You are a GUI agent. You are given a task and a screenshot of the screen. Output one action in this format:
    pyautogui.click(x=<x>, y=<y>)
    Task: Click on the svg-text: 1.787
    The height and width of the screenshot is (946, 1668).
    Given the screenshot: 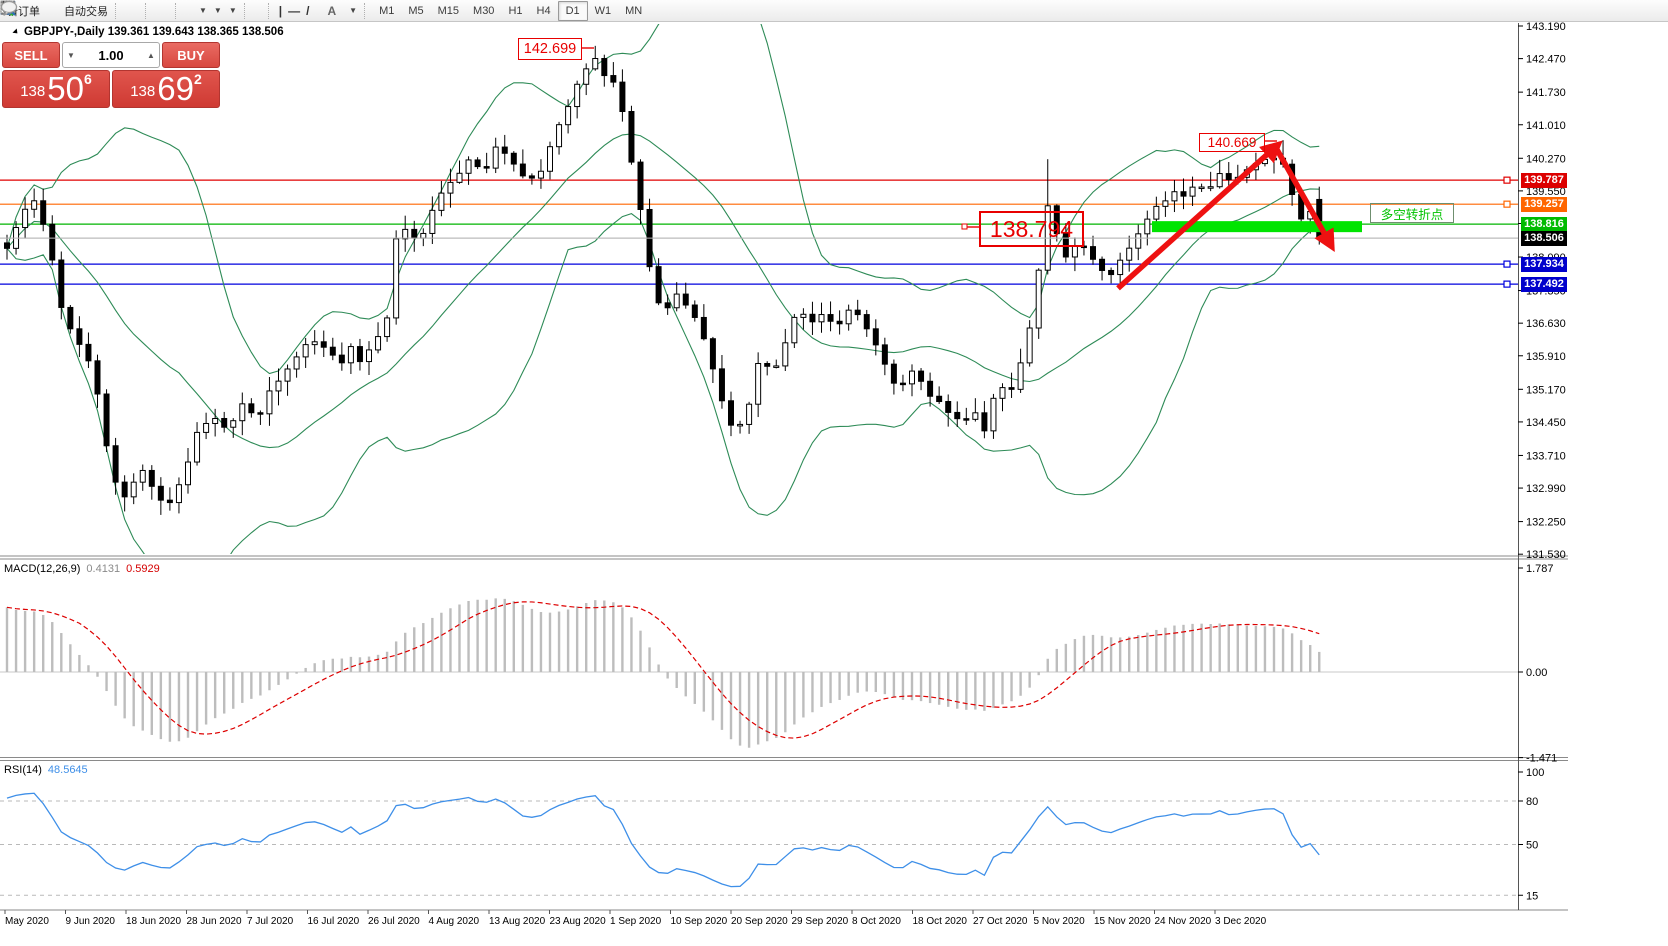 What is the action you would take?
    pyautogui.click(x=1540, y=569)
    